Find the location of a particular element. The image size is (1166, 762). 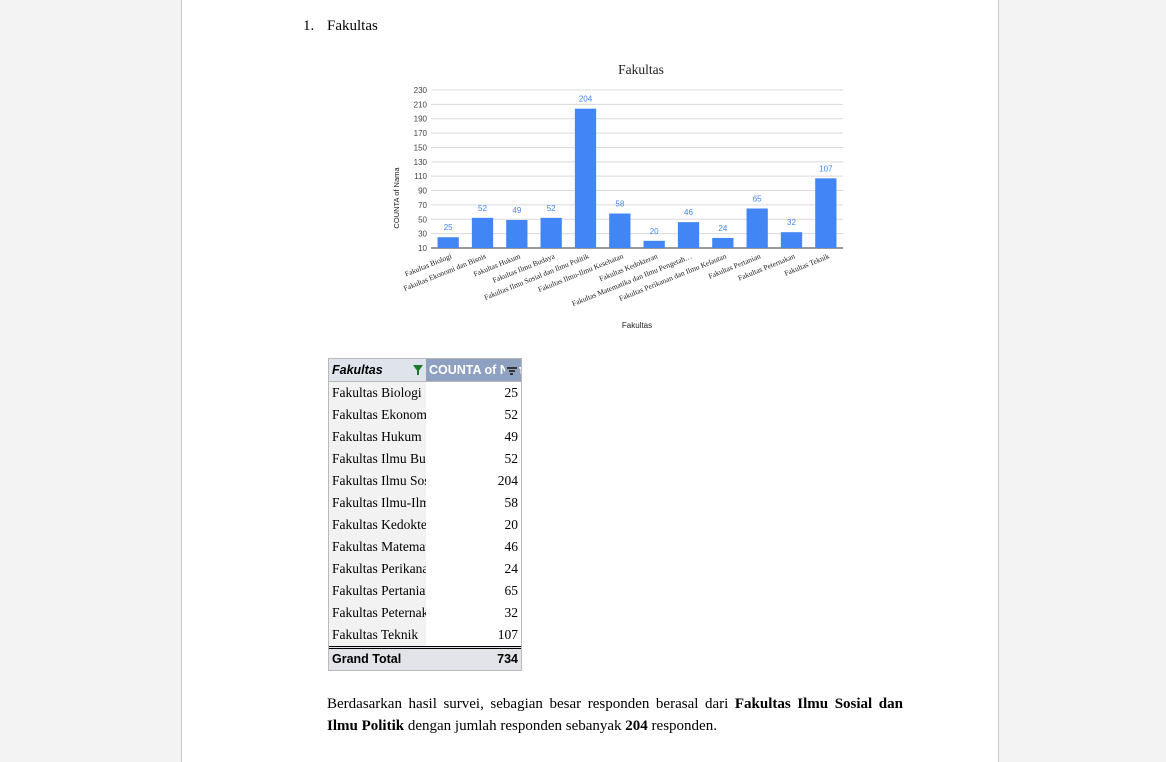

y-tick-label: 10 is located at coordinates (422, 248).